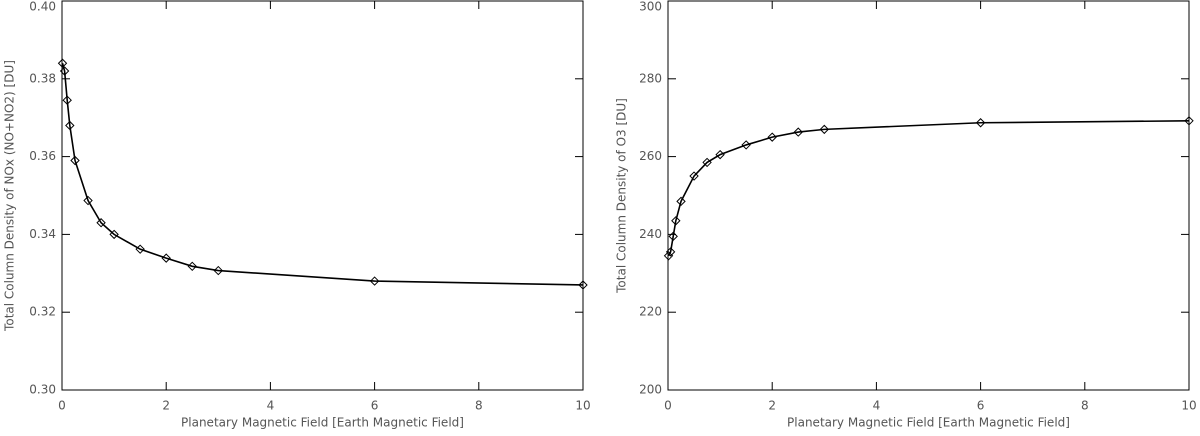 This screenshot has height=436, width=1200. Describe the element at coordinates (650, 78) in the screenshot. I see `y-tick-label: 280` at that location.